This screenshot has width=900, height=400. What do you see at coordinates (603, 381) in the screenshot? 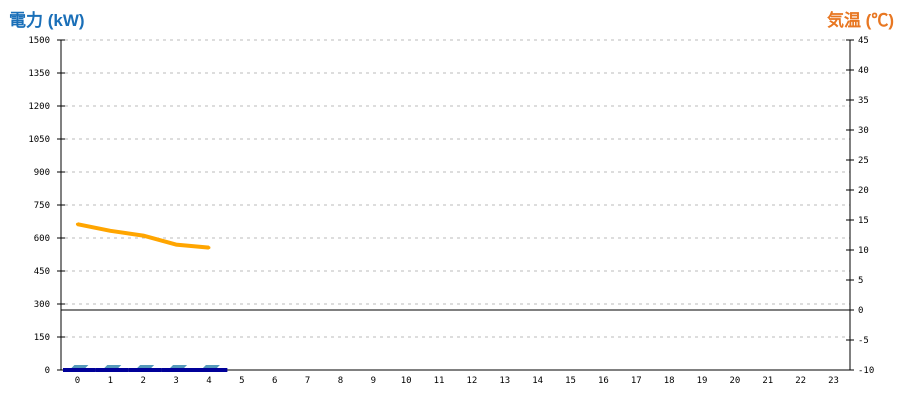
I see `x-tick-label: 16` at bounding box center [603, 381].